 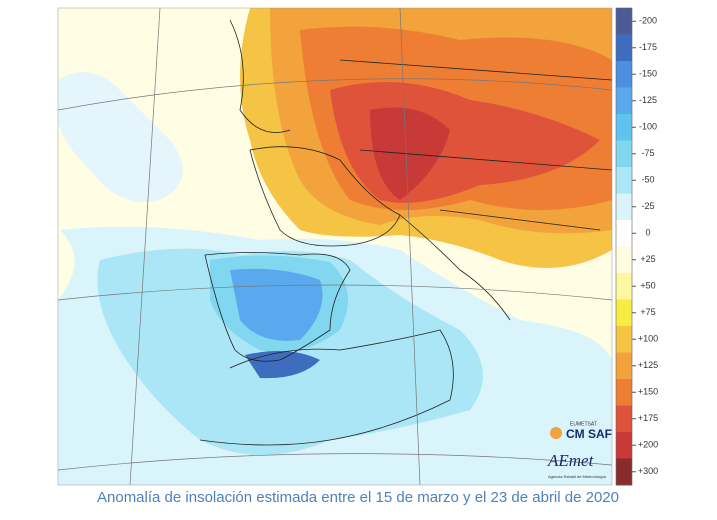 What do you see at coordinates (647, 153) in the screenshot?
I see `colorbar-label: -75` at bounding box center [647, 153].